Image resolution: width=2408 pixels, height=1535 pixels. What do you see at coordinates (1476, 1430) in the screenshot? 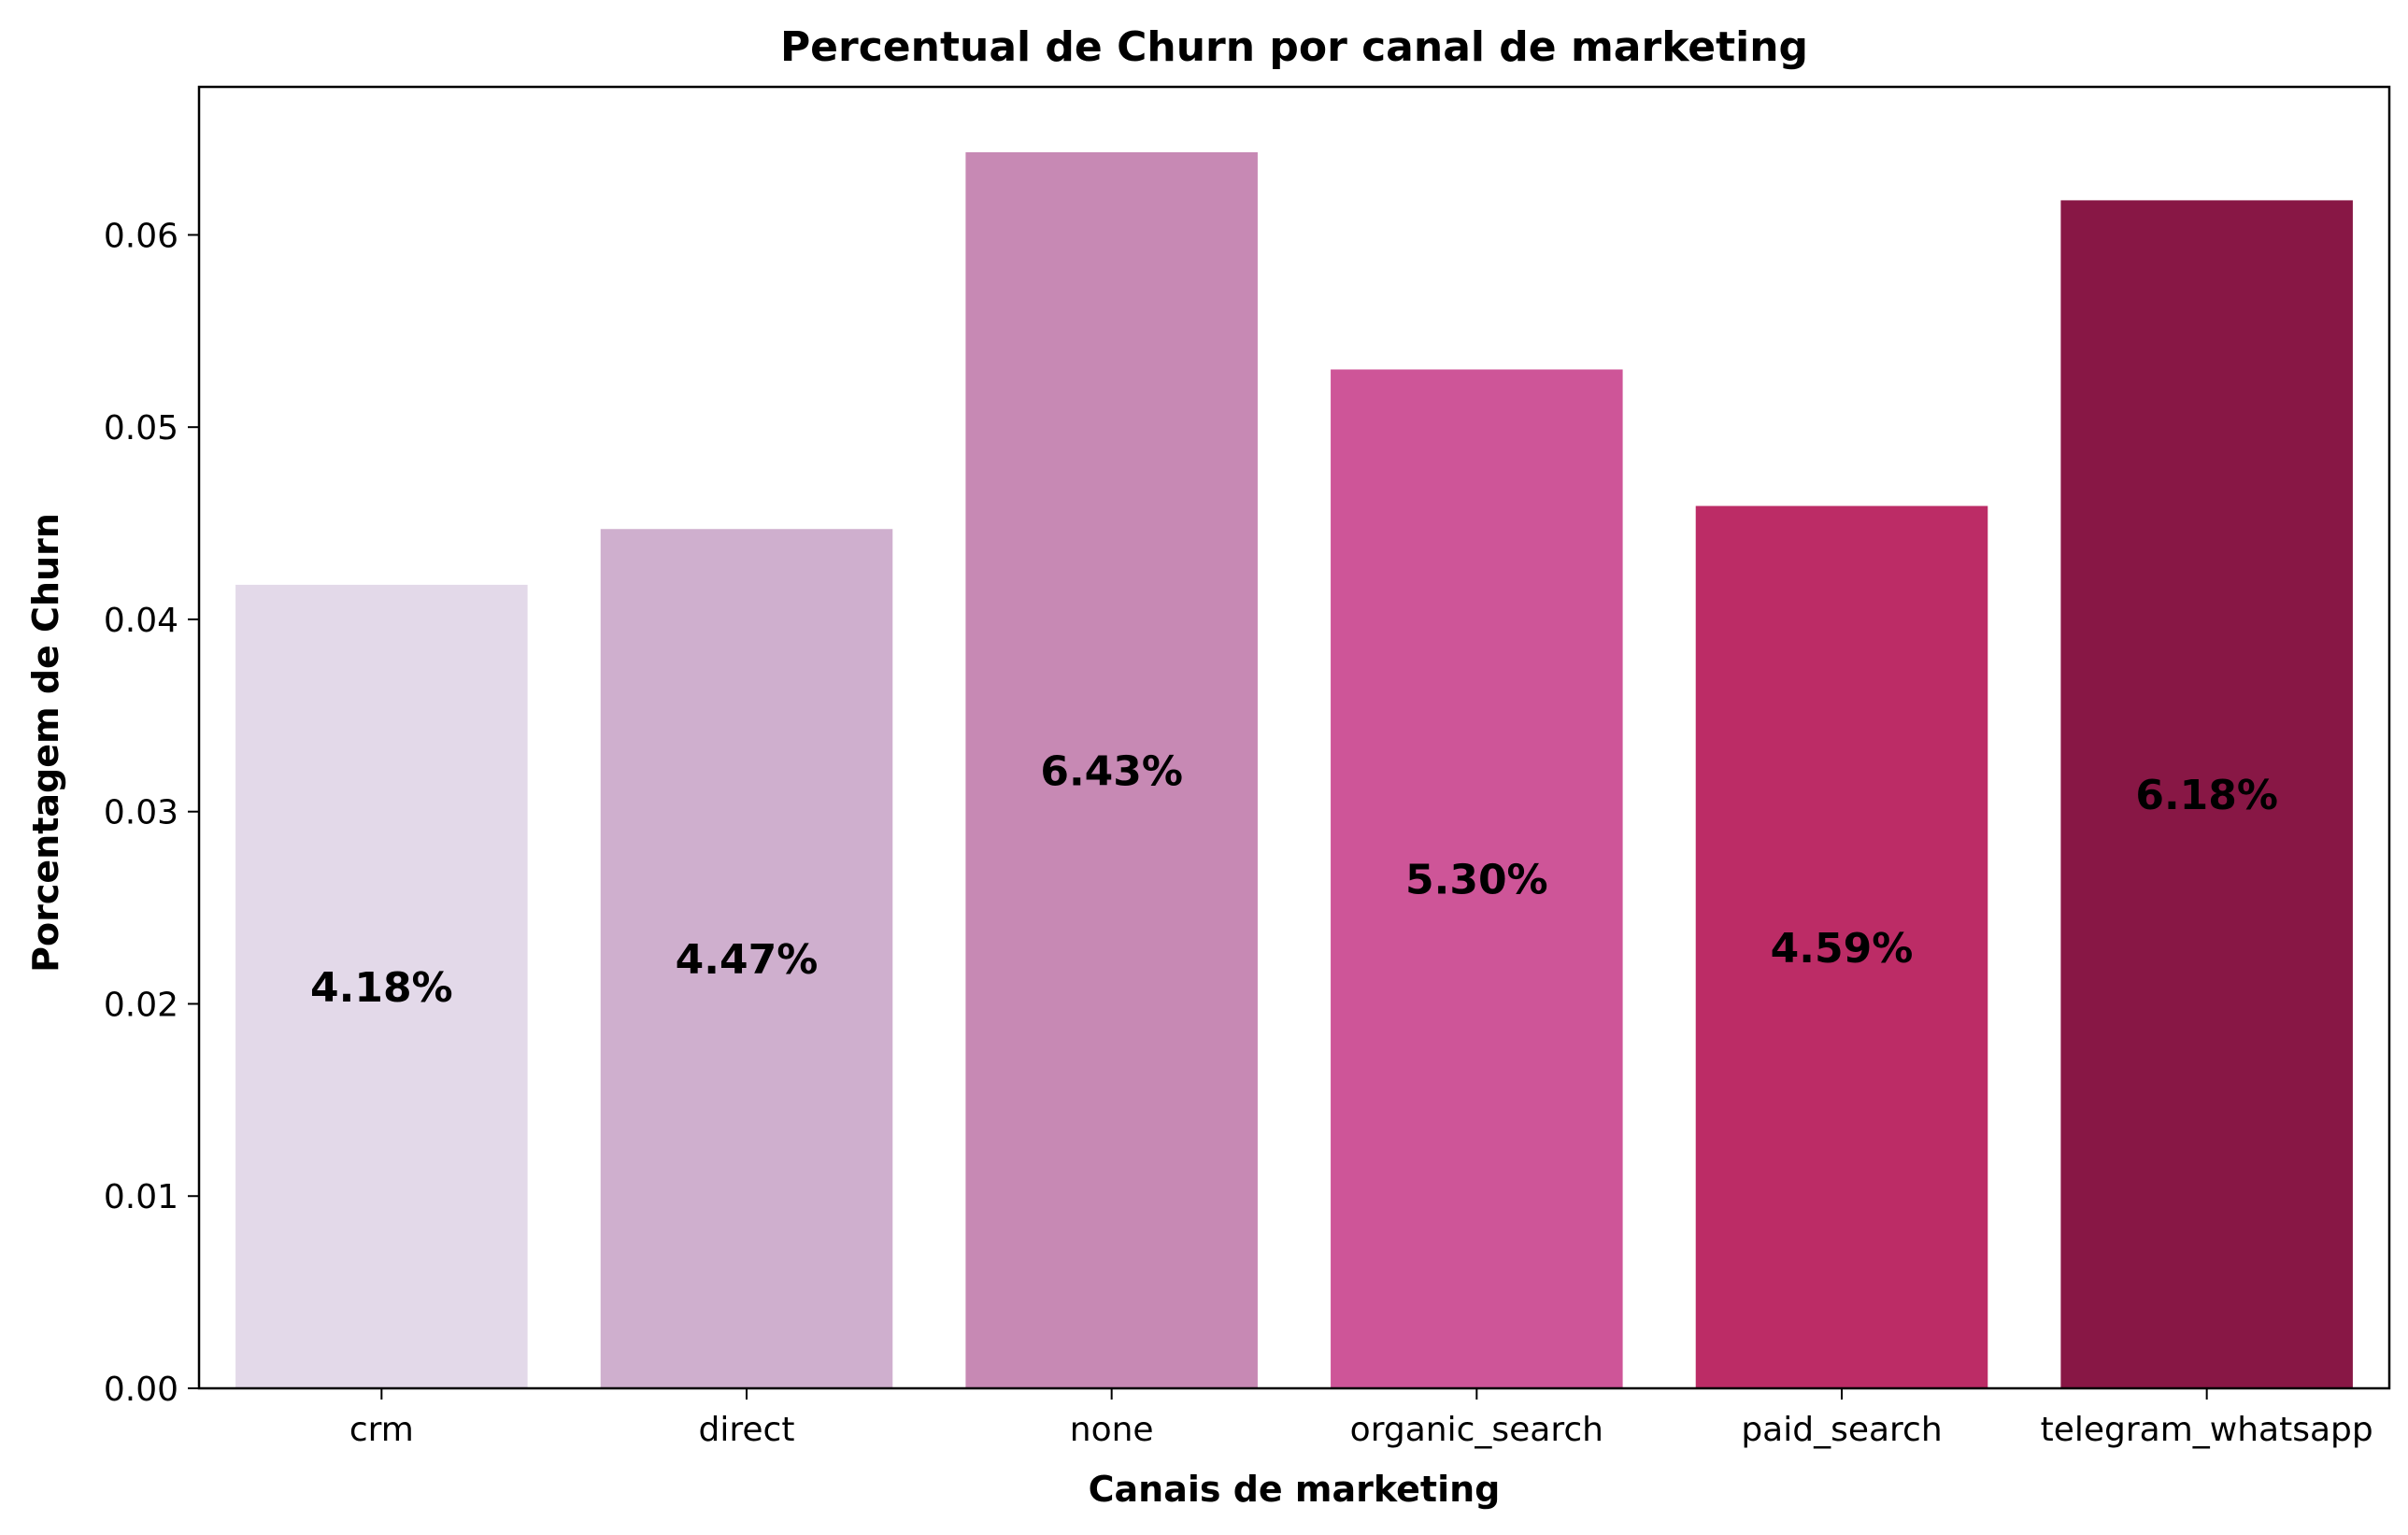
I see `x-tick-label-organic-search: organic_search` at bounding box center [1476, 1430].